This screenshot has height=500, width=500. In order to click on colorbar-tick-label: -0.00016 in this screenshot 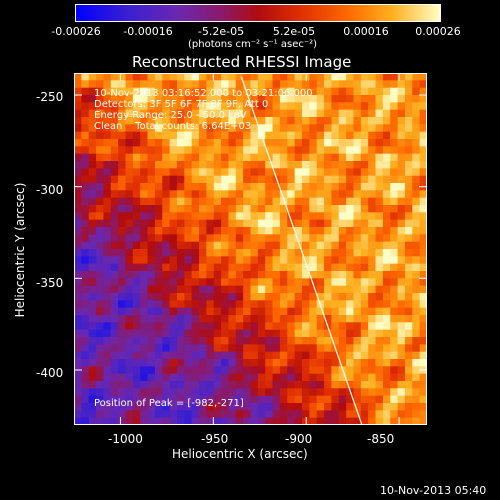, I will do `click(148, 31)`.